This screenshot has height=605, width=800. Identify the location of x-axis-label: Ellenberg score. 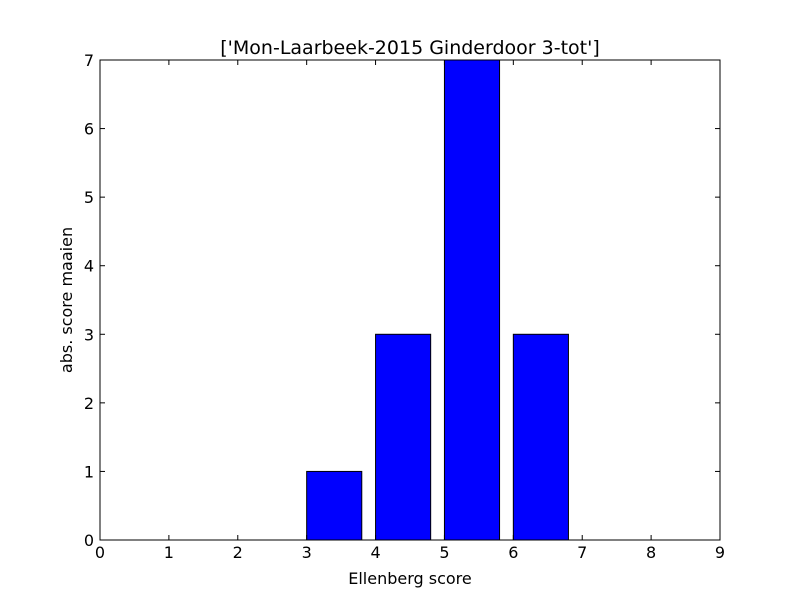
(410, 578).